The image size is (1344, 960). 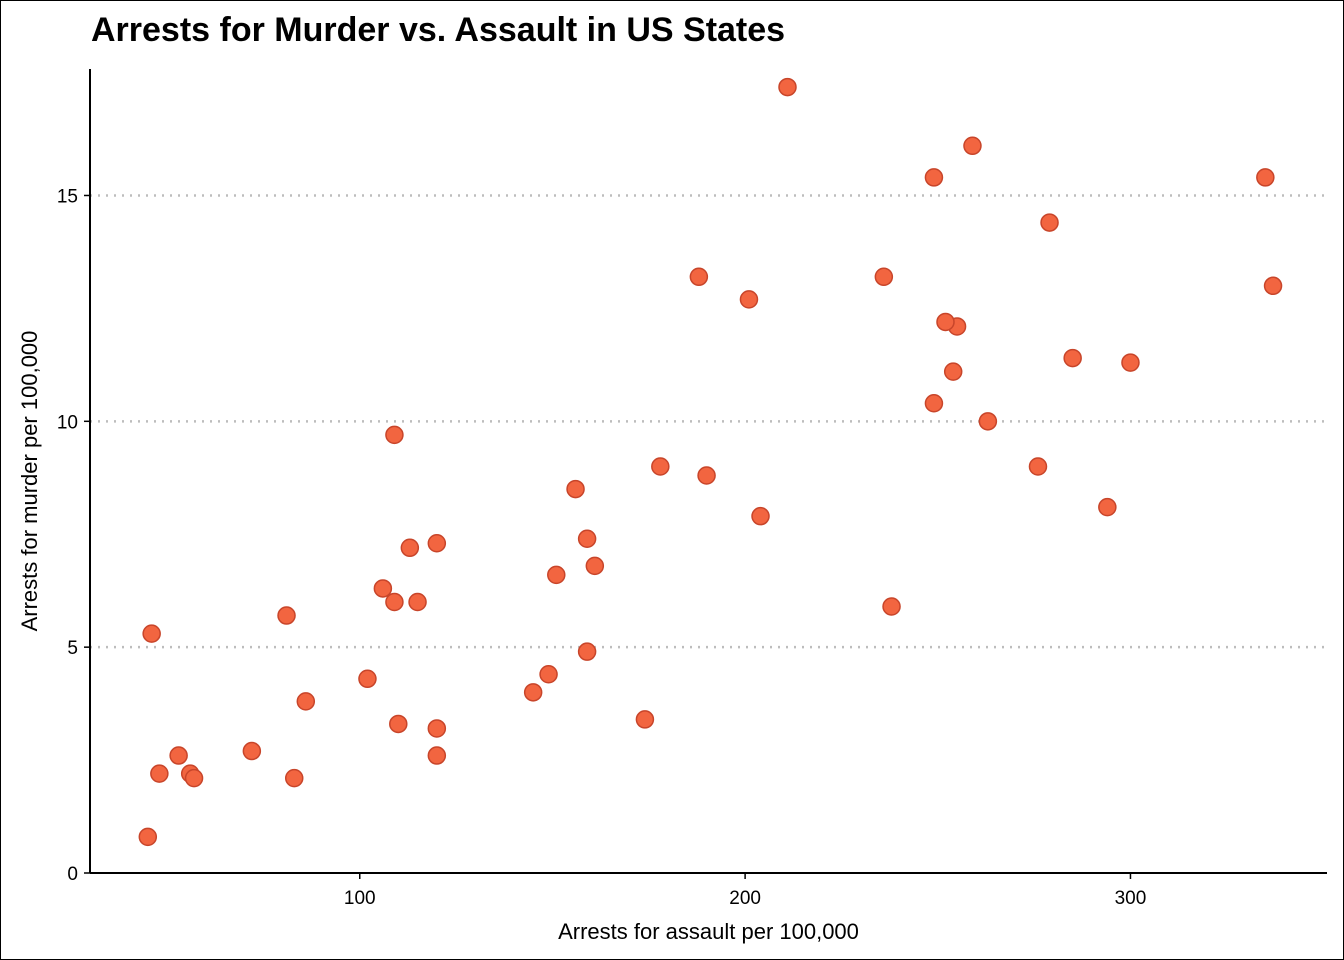 I want to click on y-tick-label: 0, so click(x=72, y=874).